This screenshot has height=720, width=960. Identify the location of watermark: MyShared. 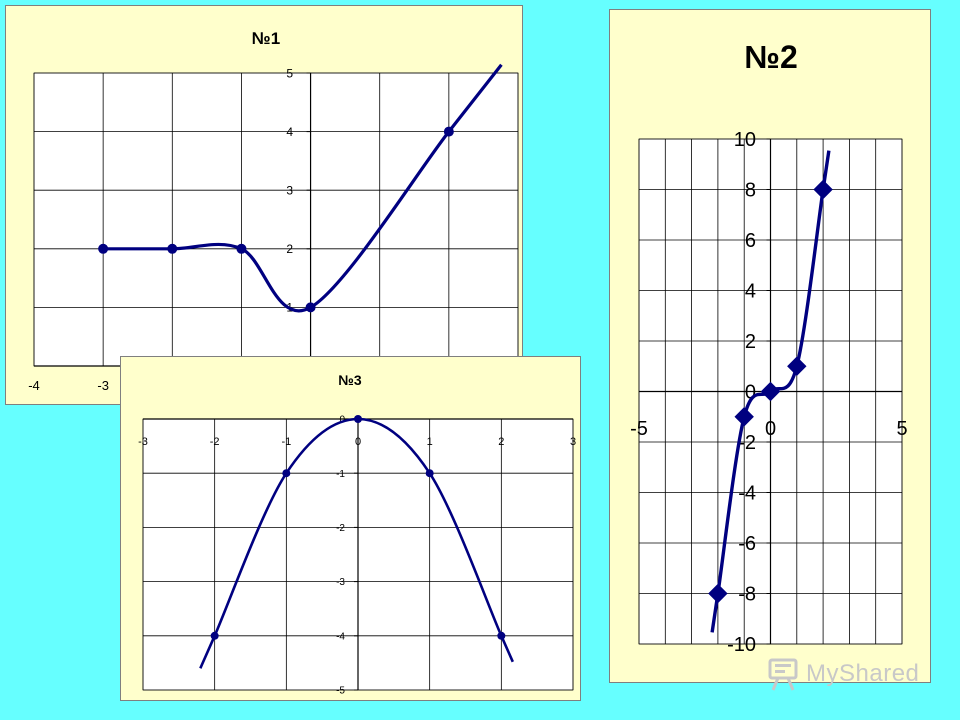
(851, 674).